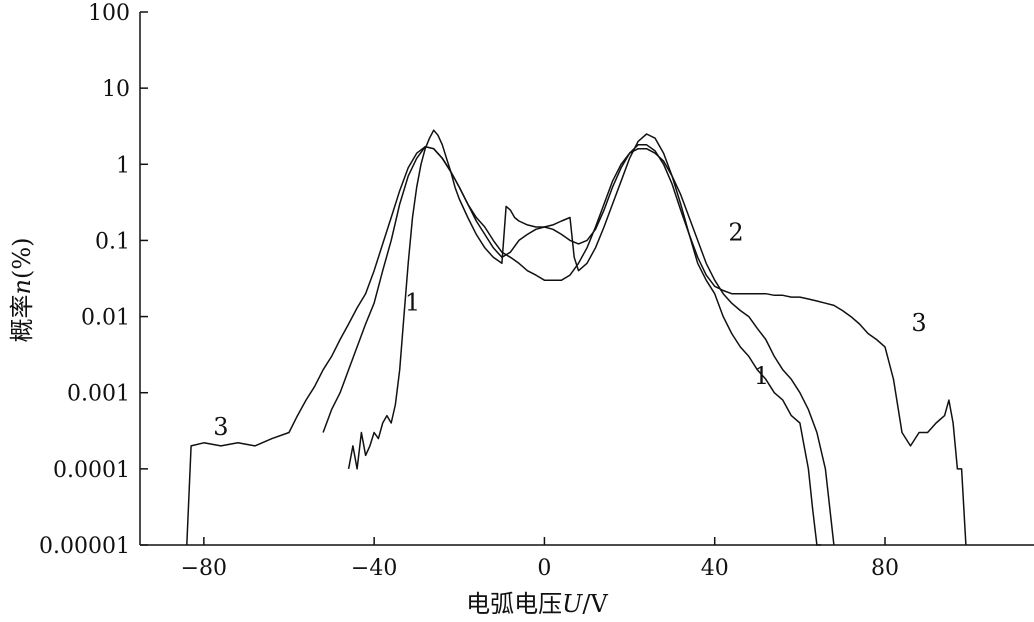  Describe the element at coordinates (98, 394) in the screenshot. I see `y-tick-label: 0.001` at that location.